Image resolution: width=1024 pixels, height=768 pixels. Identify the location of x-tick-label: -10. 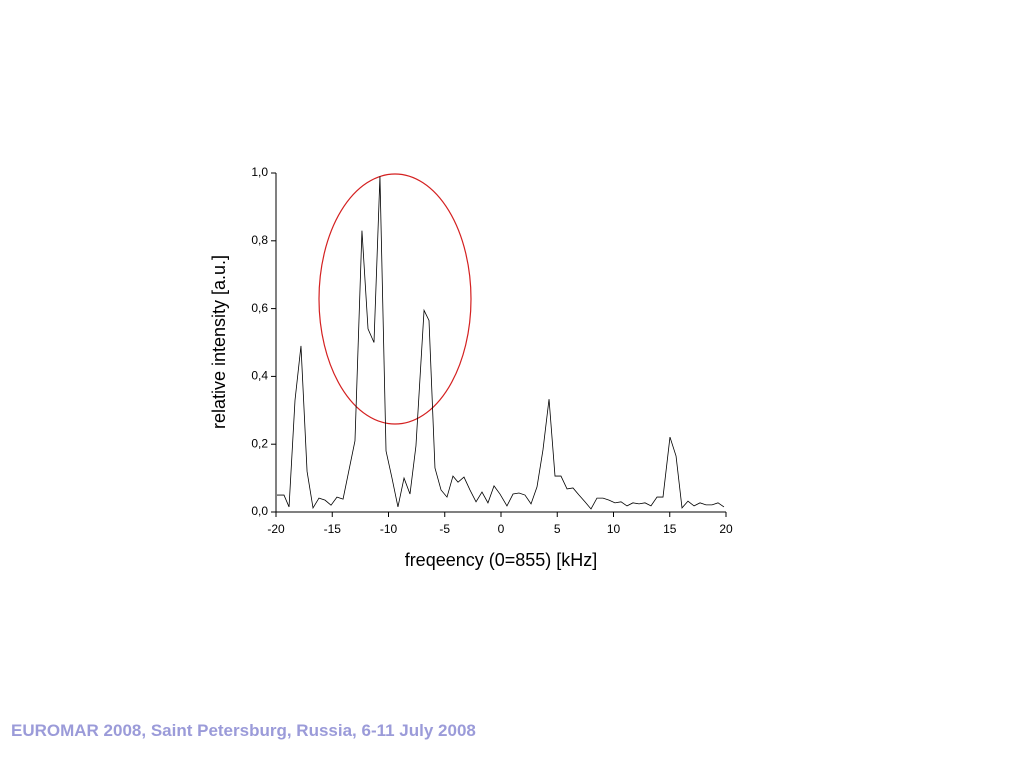
(389, 529).